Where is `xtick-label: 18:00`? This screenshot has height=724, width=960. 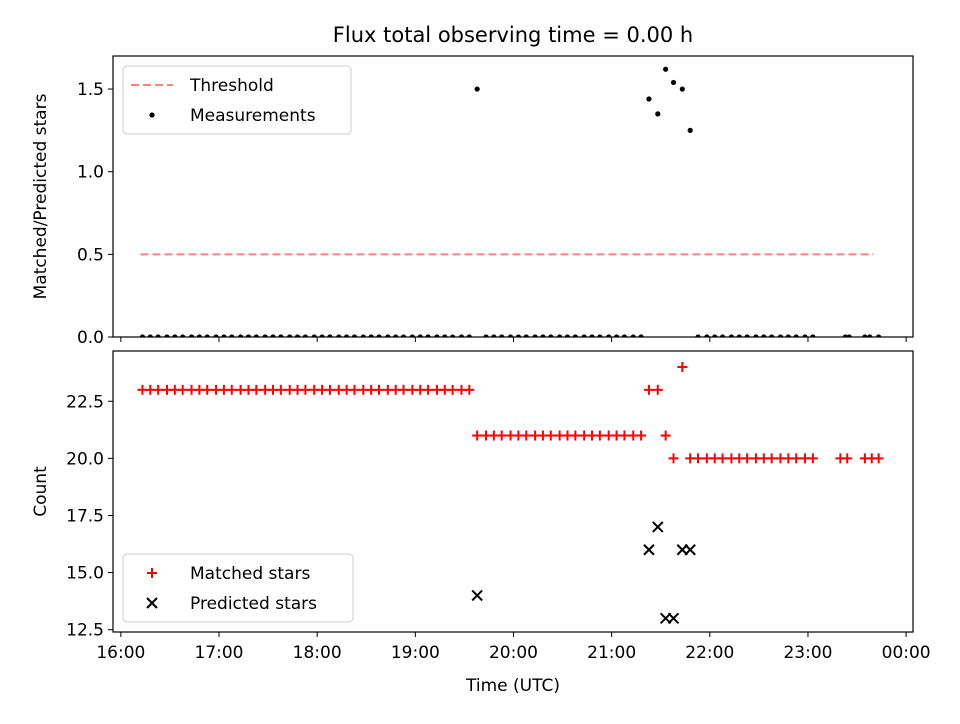 xtick-label: 18:00 is located at coordinates (317, 653).